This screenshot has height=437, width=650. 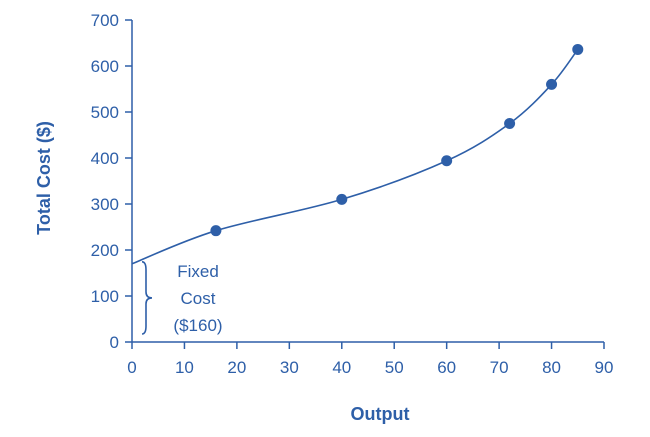 I want to click on x-tick-label: 40, so click(x=341, y=367).